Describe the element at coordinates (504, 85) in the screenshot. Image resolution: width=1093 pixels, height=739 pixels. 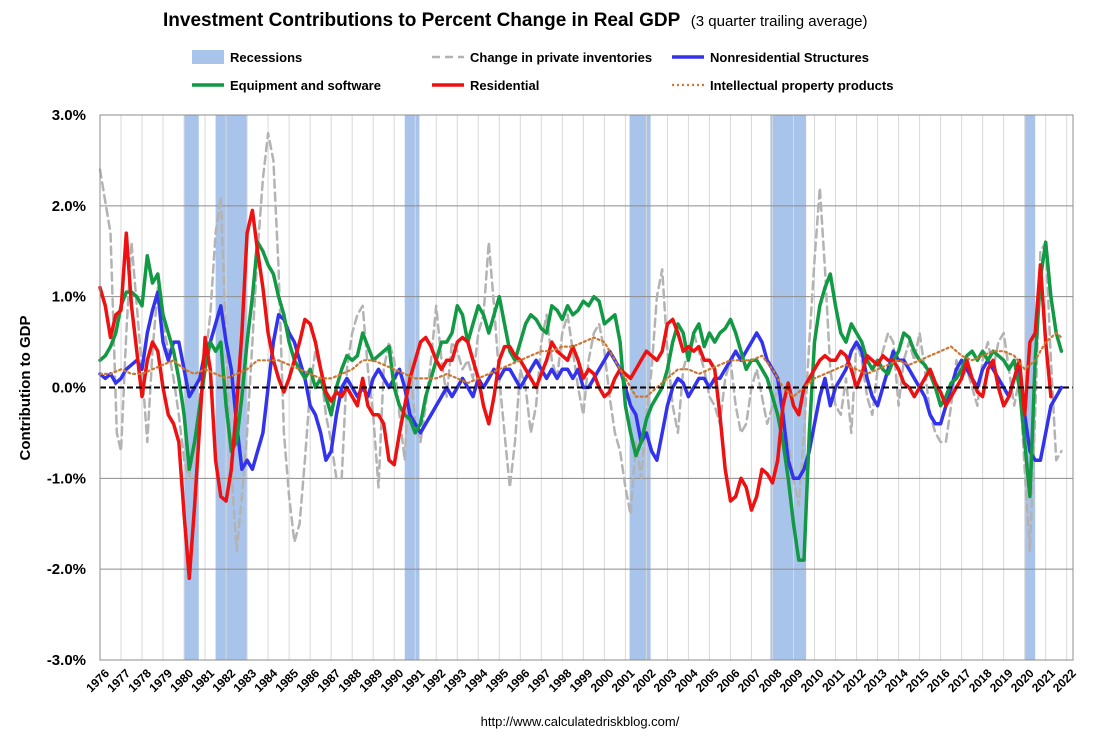
I see `legend-label: Residential` at that location.